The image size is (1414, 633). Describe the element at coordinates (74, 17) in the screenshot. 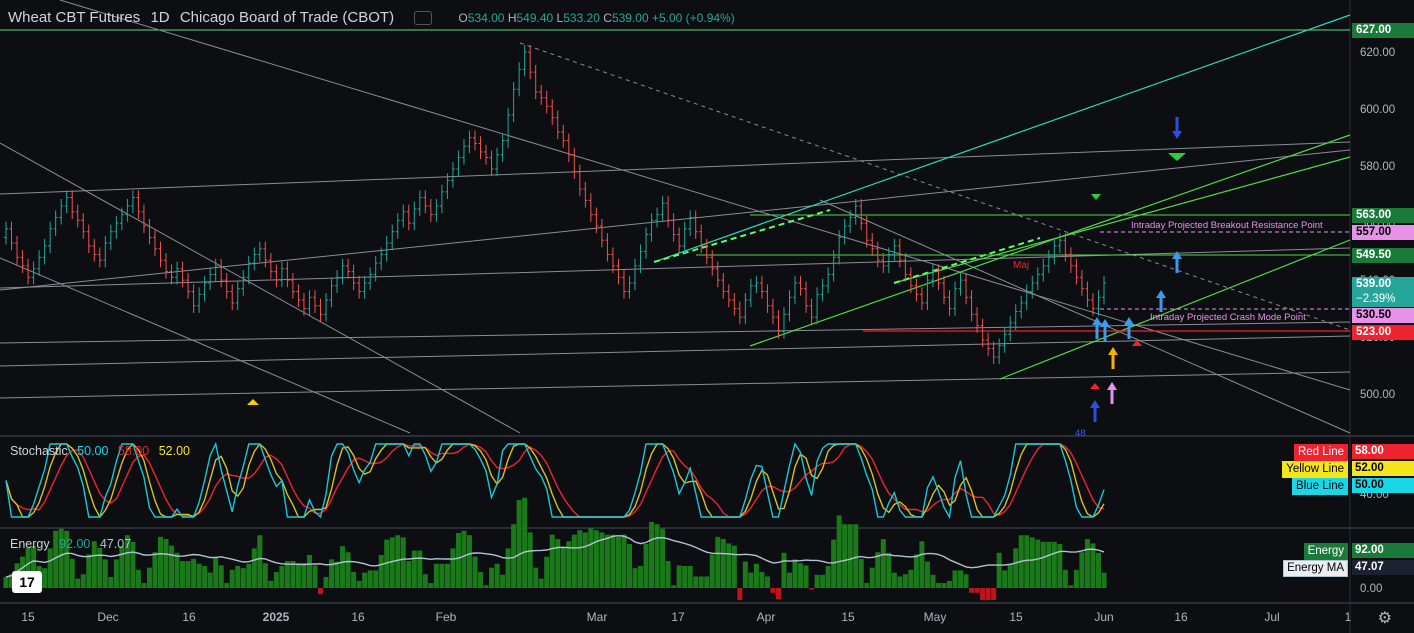

I see `symbol-title: Wheat CBT Futures` at that location.